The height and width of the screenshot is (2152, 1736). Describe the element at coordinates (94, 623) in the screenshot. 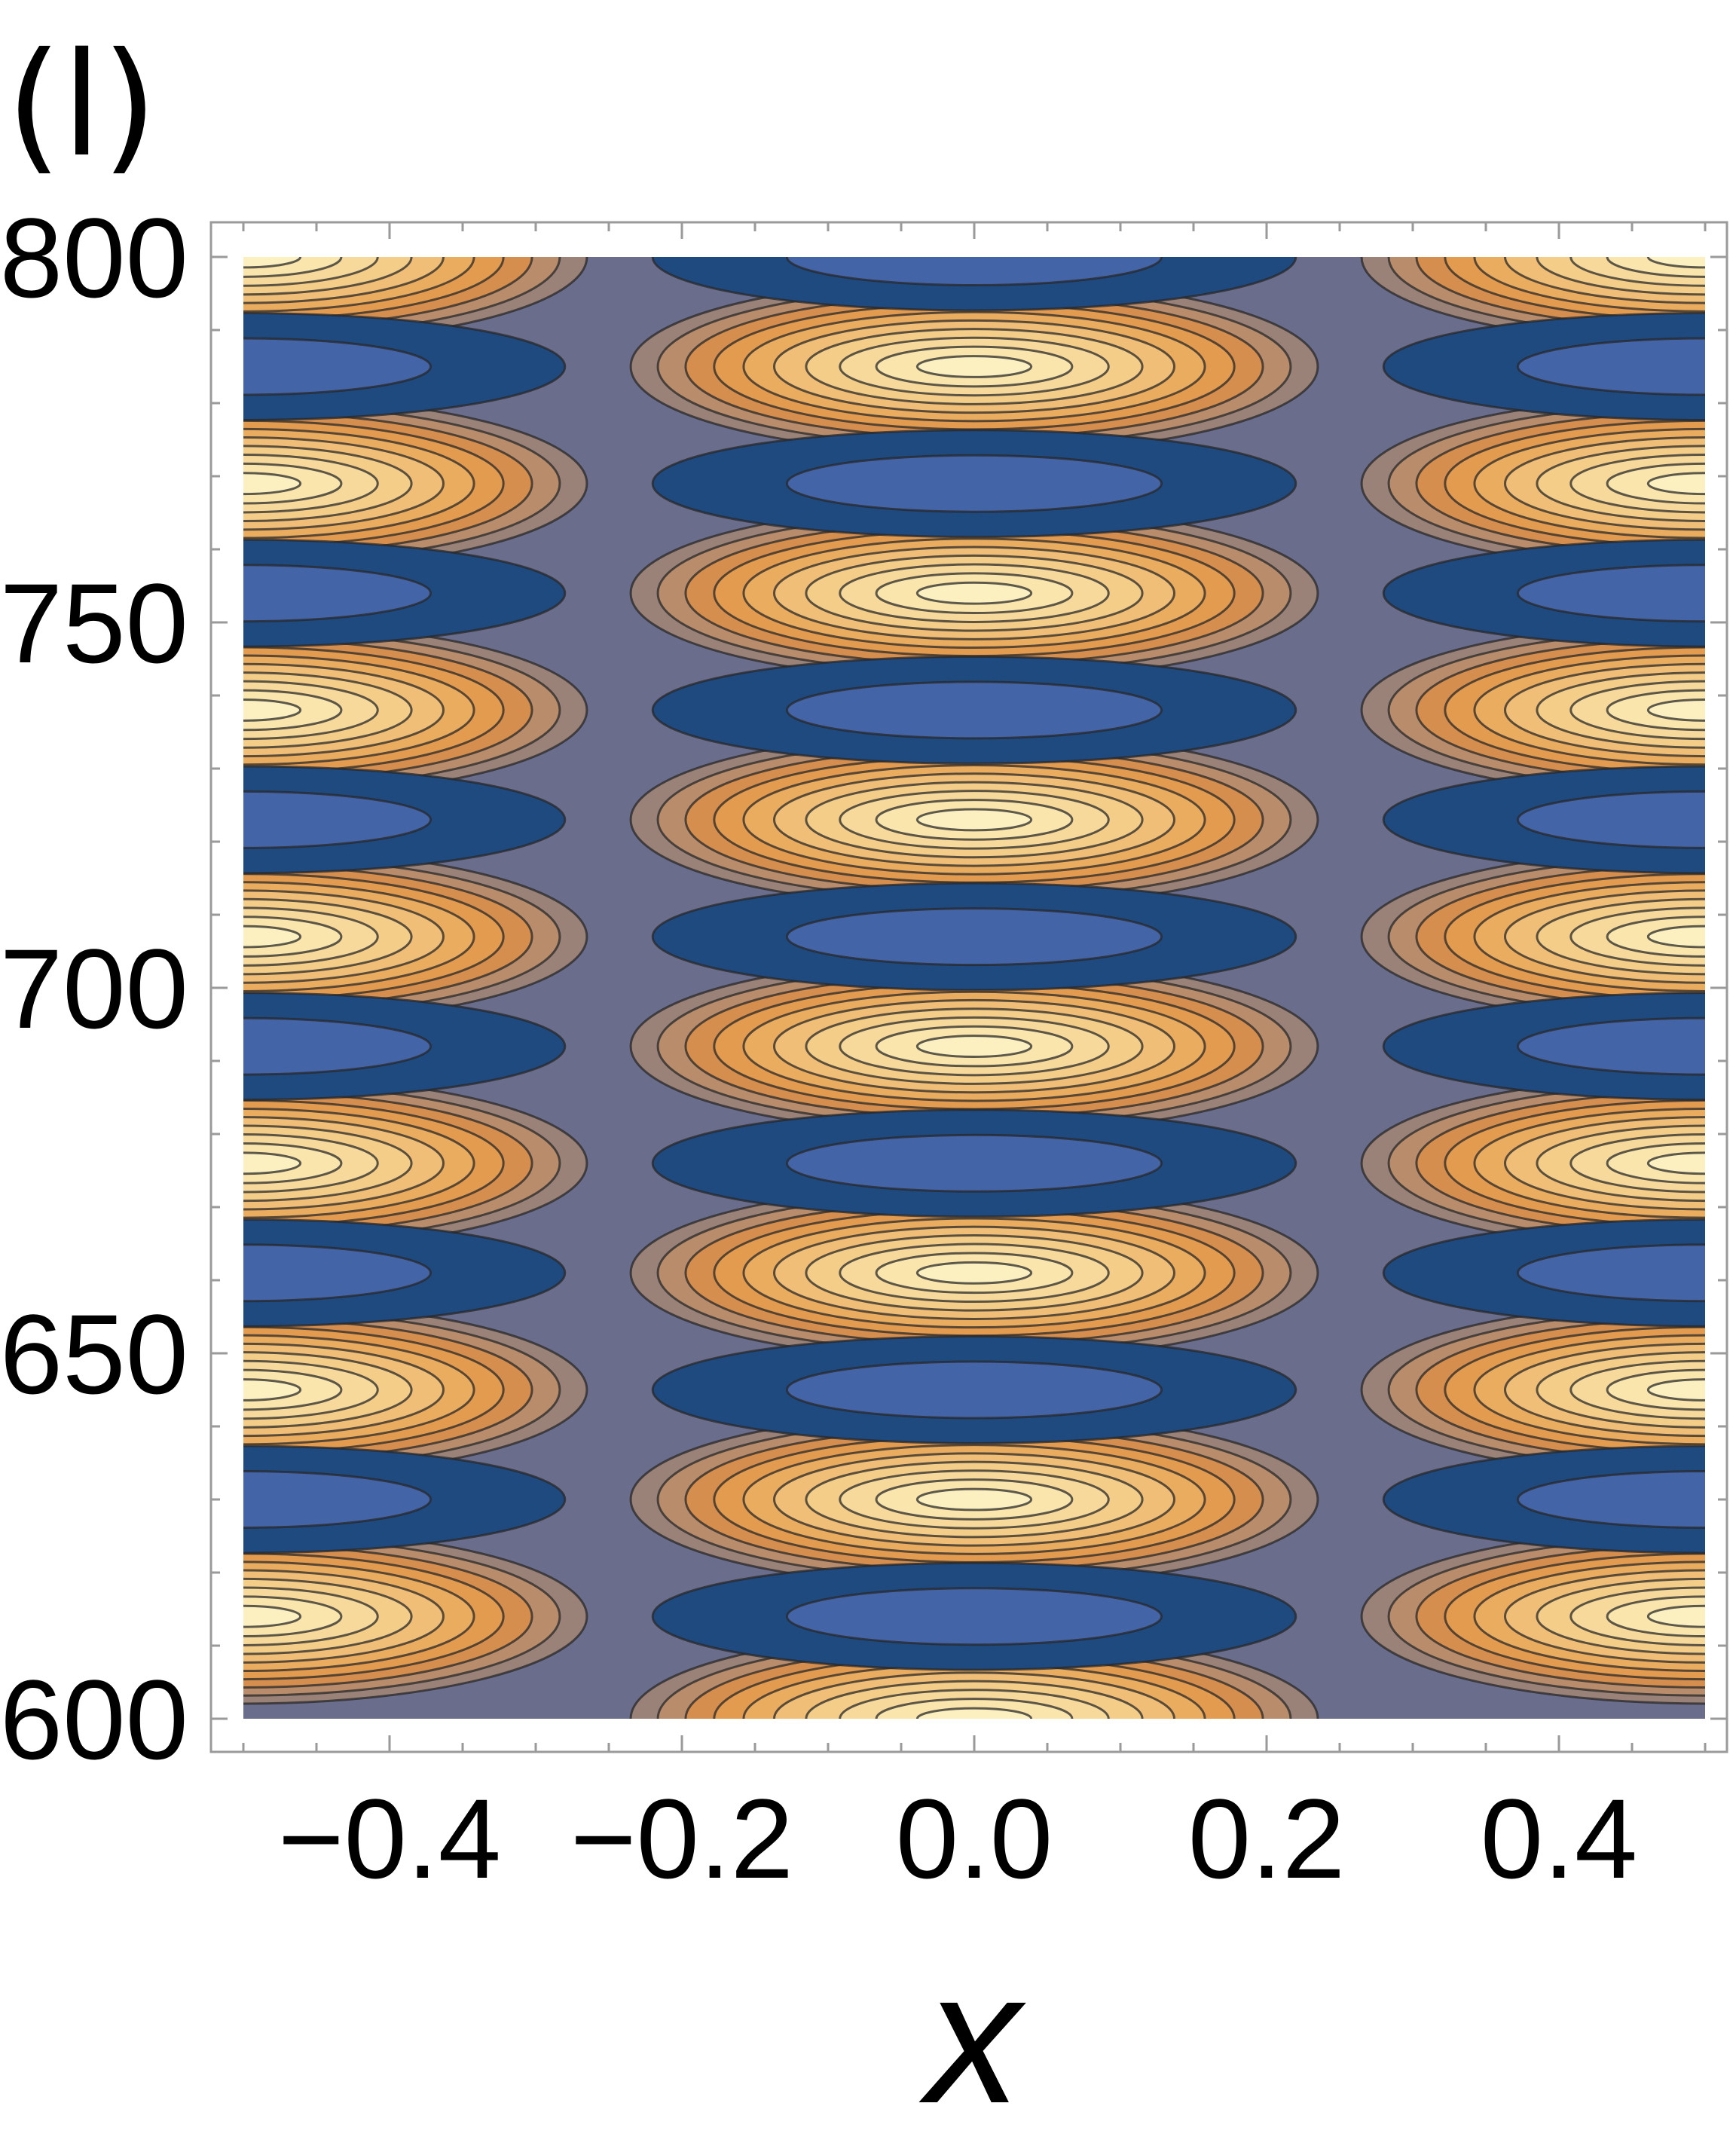

I see `y-tick-label: 750` at that location.